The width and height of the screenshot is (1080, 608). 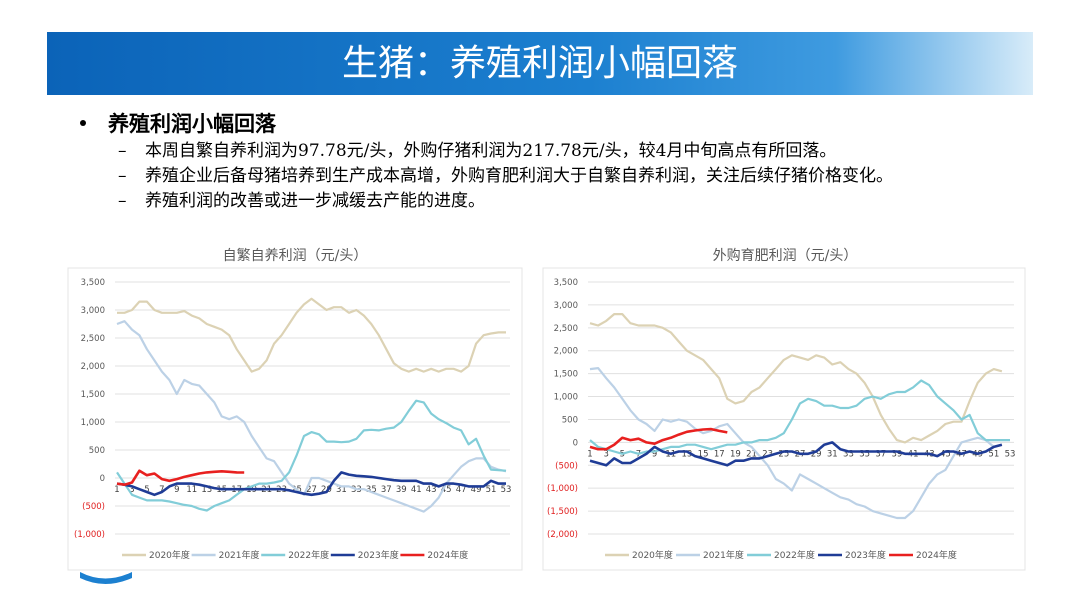 What do you see at coordinates (703, 454) in the screenshot?
I see `x-tick-label: 15` at bounding box center [703, 454].